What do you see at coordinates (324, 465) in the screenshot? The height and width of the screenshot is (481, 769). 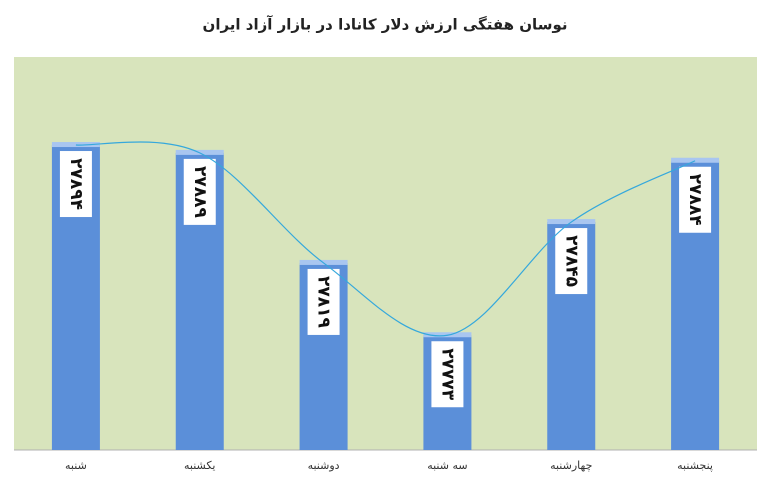 I see `x-tick-label: دوشنبه` at bounding box center [324, 465].